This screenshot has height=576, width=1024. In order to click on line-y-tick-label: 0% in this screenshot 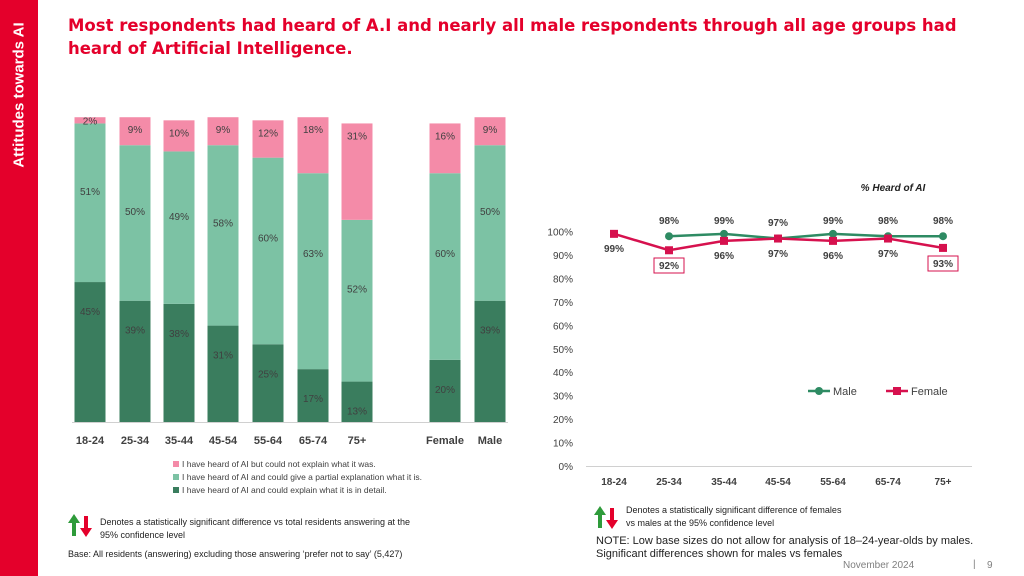, I will do `click(566, 467)`.